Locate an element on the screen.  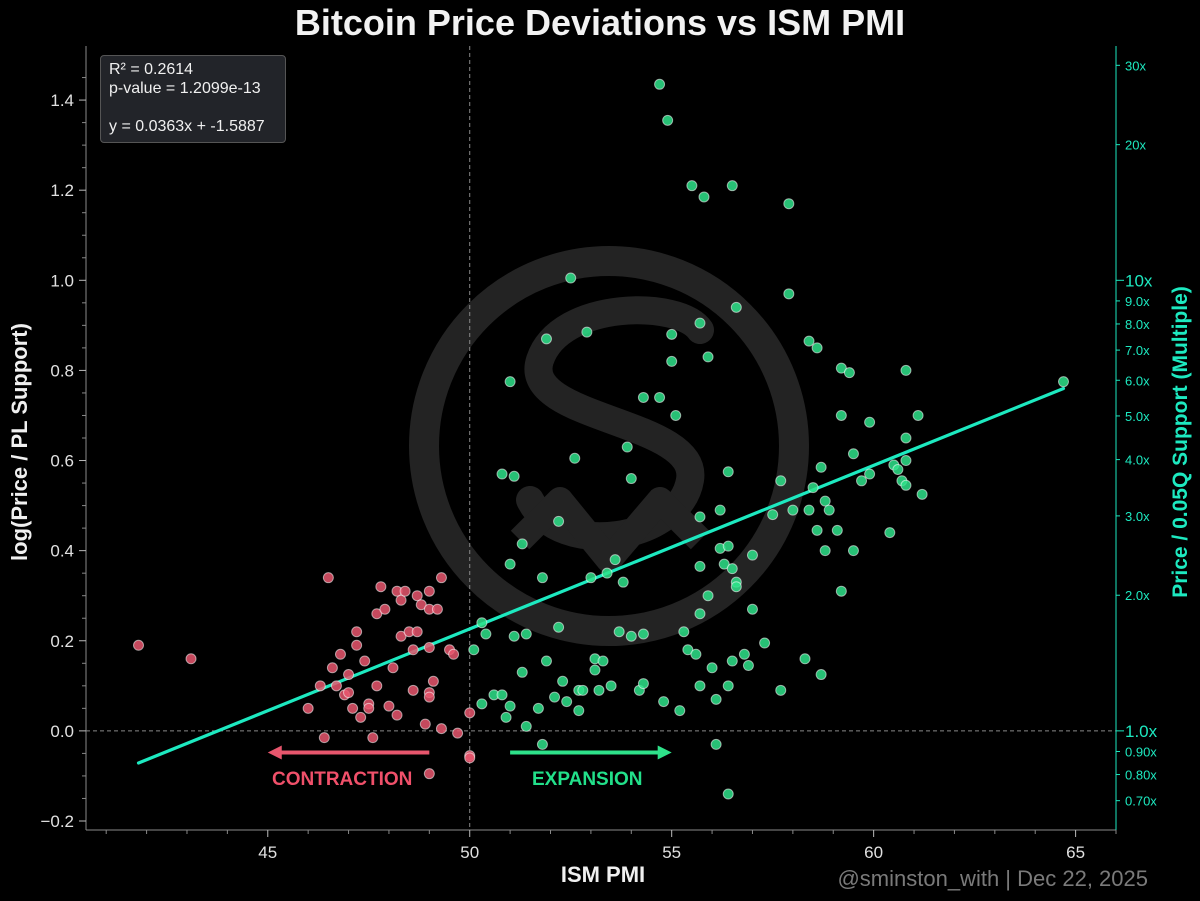
right-y-tick-label: 1.0x is located at coordinates (1141, 731).